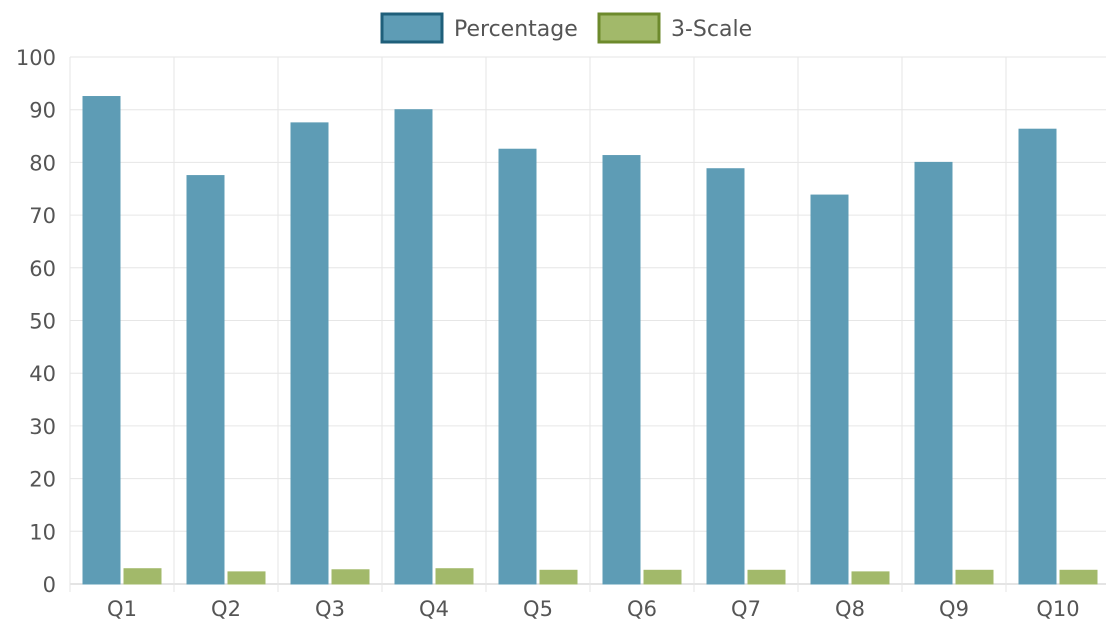 Image resolution: width=1106 pixels, height=623 pixels. I want to click on y-tick-label: 90, so click(42, 111).